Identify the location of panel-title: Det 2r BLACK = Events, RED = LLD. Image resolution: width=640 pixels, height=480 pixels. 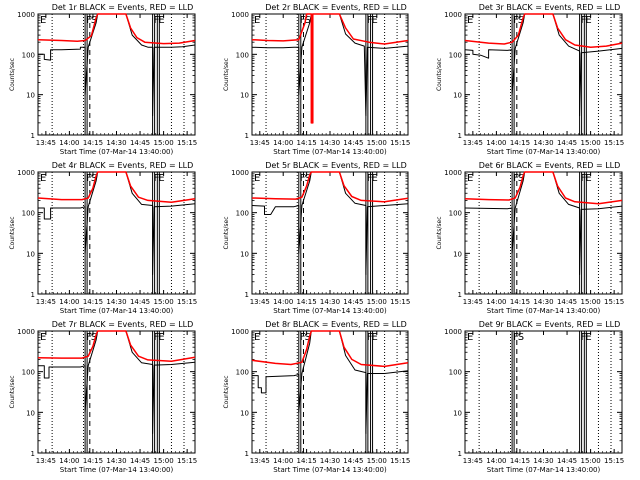
(336, 7).